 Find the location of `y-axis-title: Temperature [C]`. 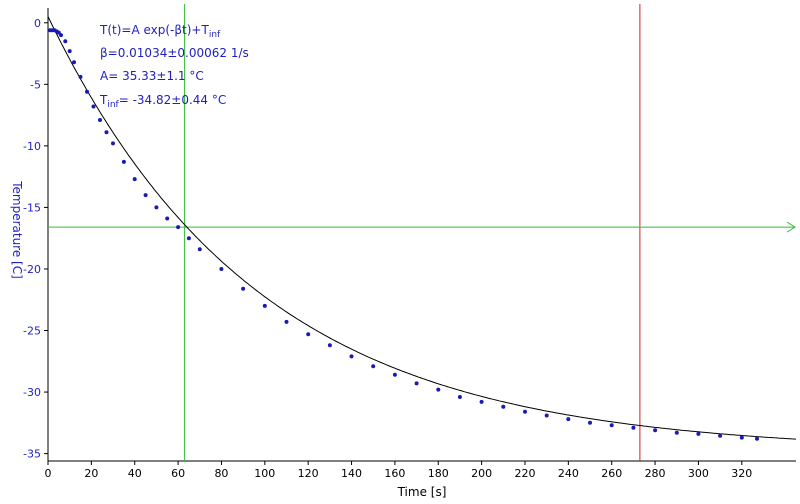

y-axis-title: Temperature [C] is located at coordinates (17, 229).